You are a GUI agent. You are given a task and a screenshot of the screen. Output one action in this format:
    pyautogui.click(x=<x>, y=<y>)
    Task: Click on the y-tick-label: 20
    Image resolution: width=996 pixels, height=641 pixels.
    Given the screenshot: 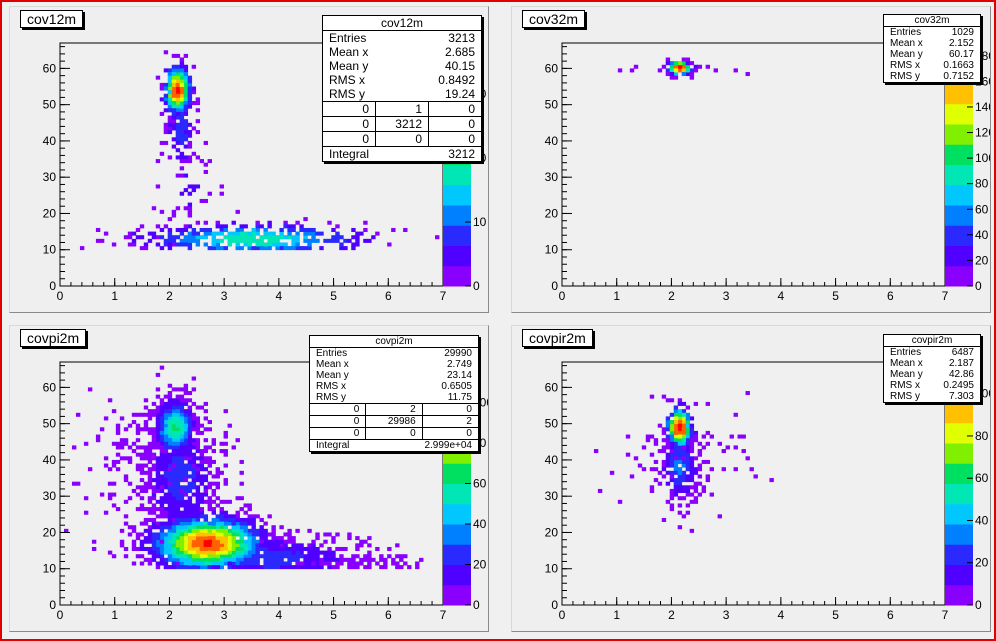 What is the action you would take?
    pyautogui.click(x=50, y=532)
    